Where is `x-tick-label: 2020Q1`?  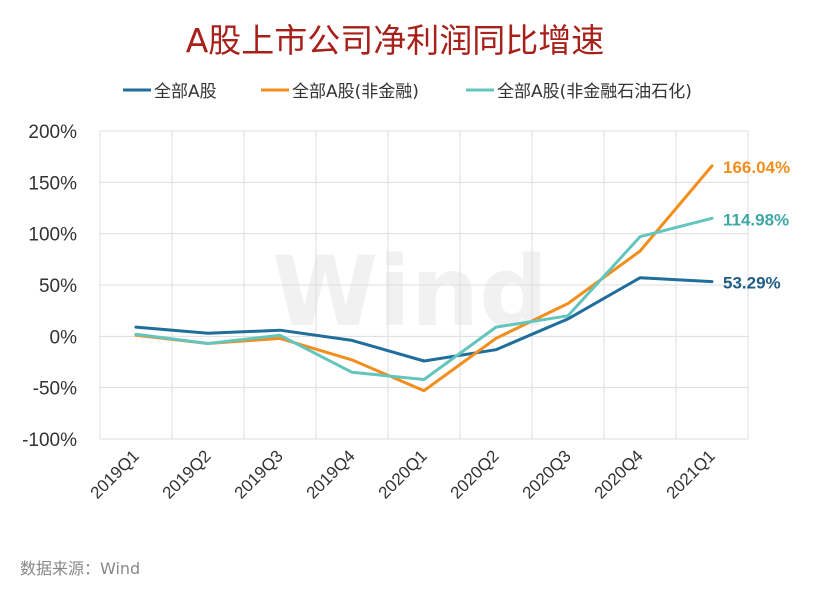 x-tick-label: 2020Q1 is located at coordinates (403, 474).